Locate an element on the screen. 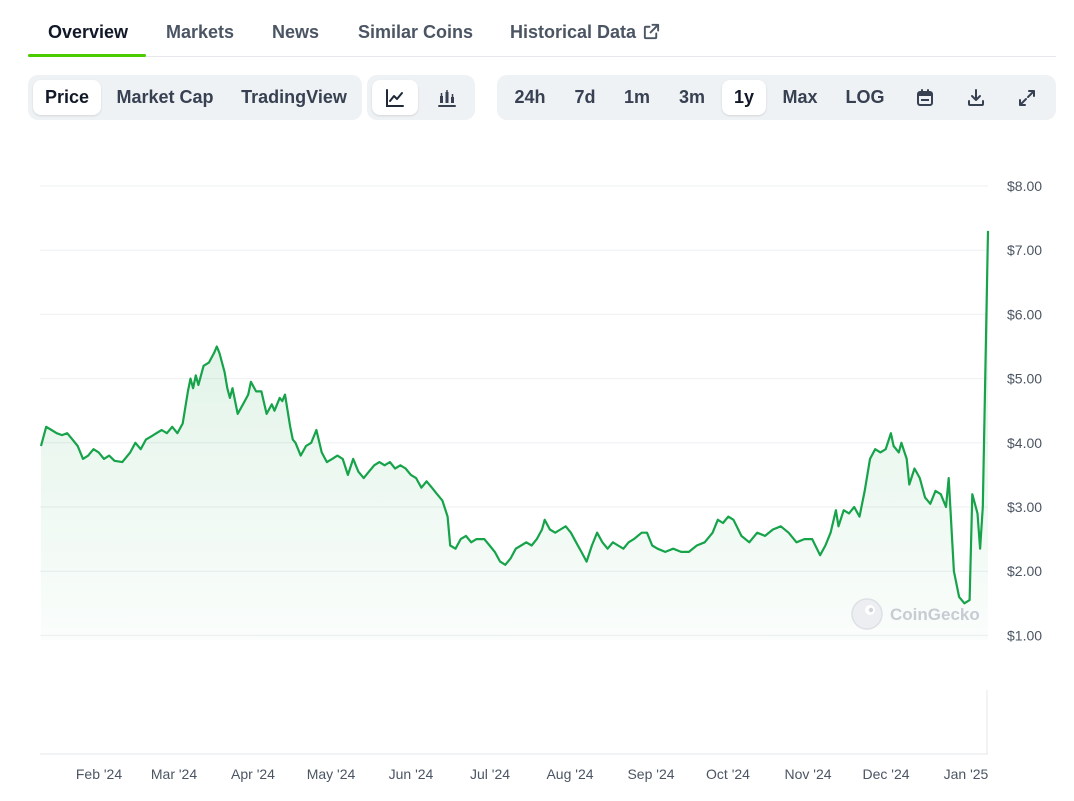  line-chart-button is located at coordinates (395, 97).